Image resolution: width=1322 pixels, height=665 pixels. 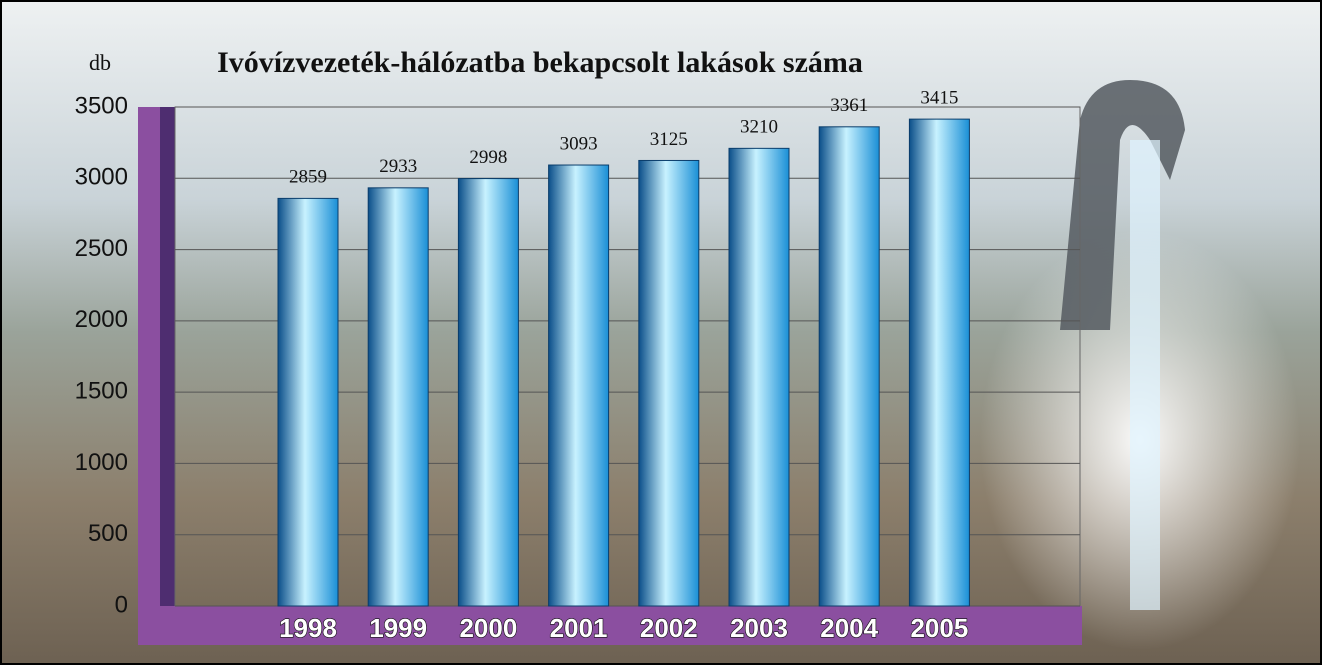 What do you see at coordinates (1145, 375) in the screenshot?
I see `water-decoration` at bounding box center [1145, 375].